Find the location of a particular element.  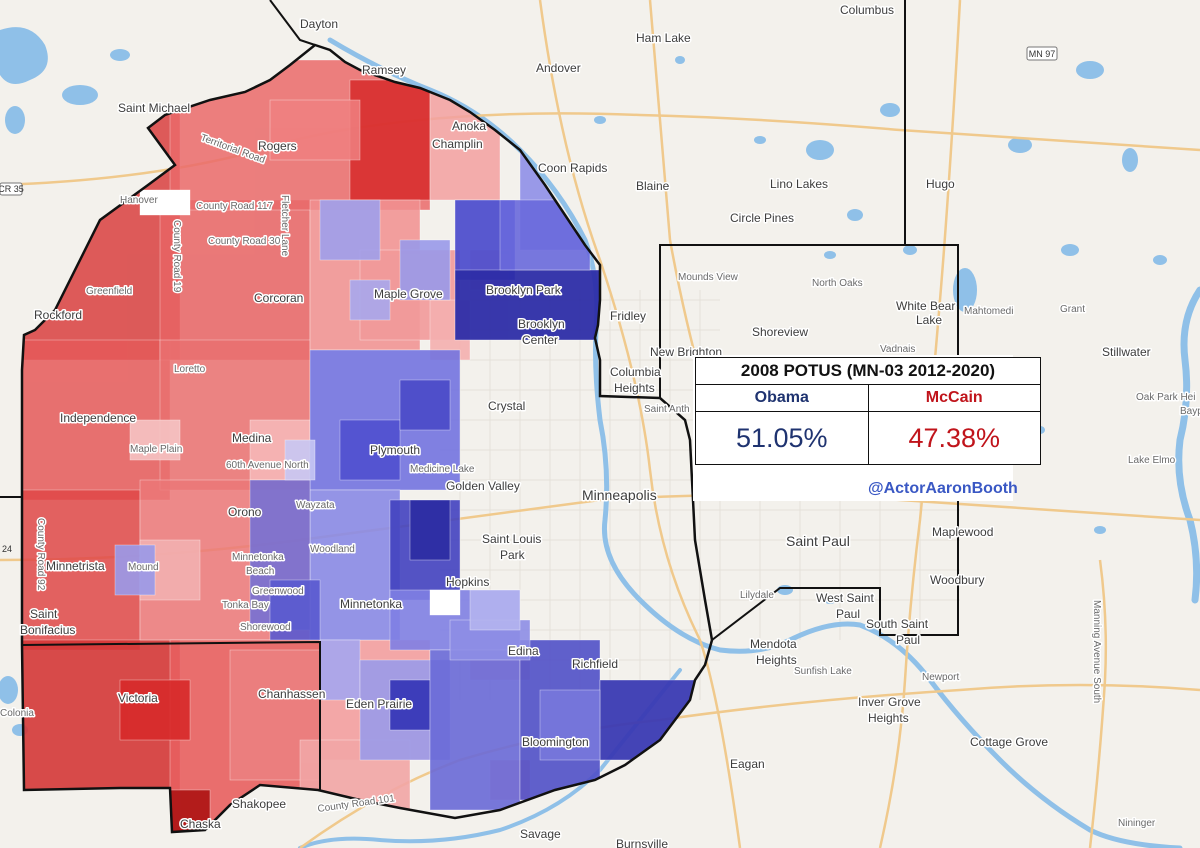

place-blaine: Blaine is located at coordinates (653, 186).